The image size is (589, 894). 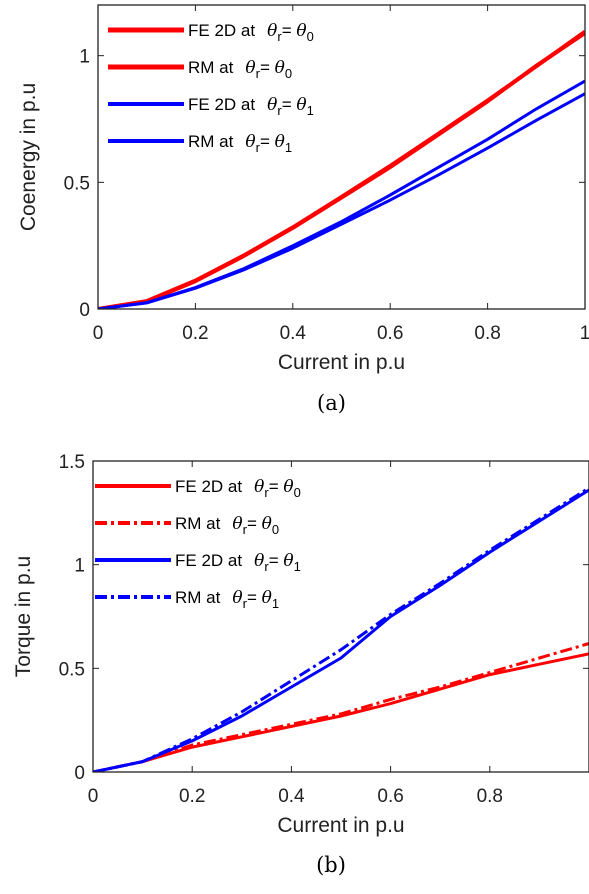 I want to click on y-axis-label: Torque in p.u, so click(x=23, y=616).